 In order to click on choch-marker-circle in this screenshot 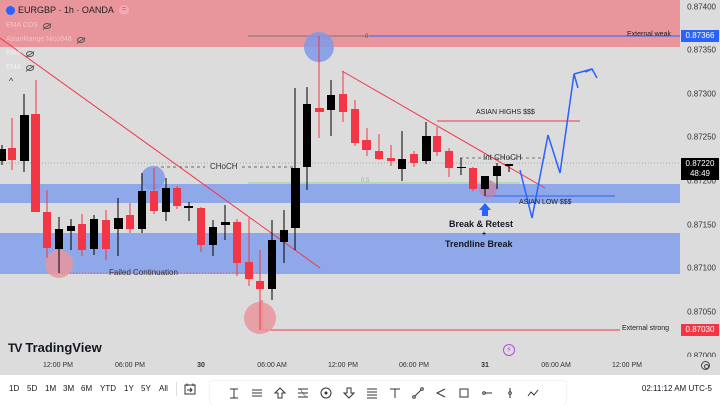, I will do `click(153, 178)`.